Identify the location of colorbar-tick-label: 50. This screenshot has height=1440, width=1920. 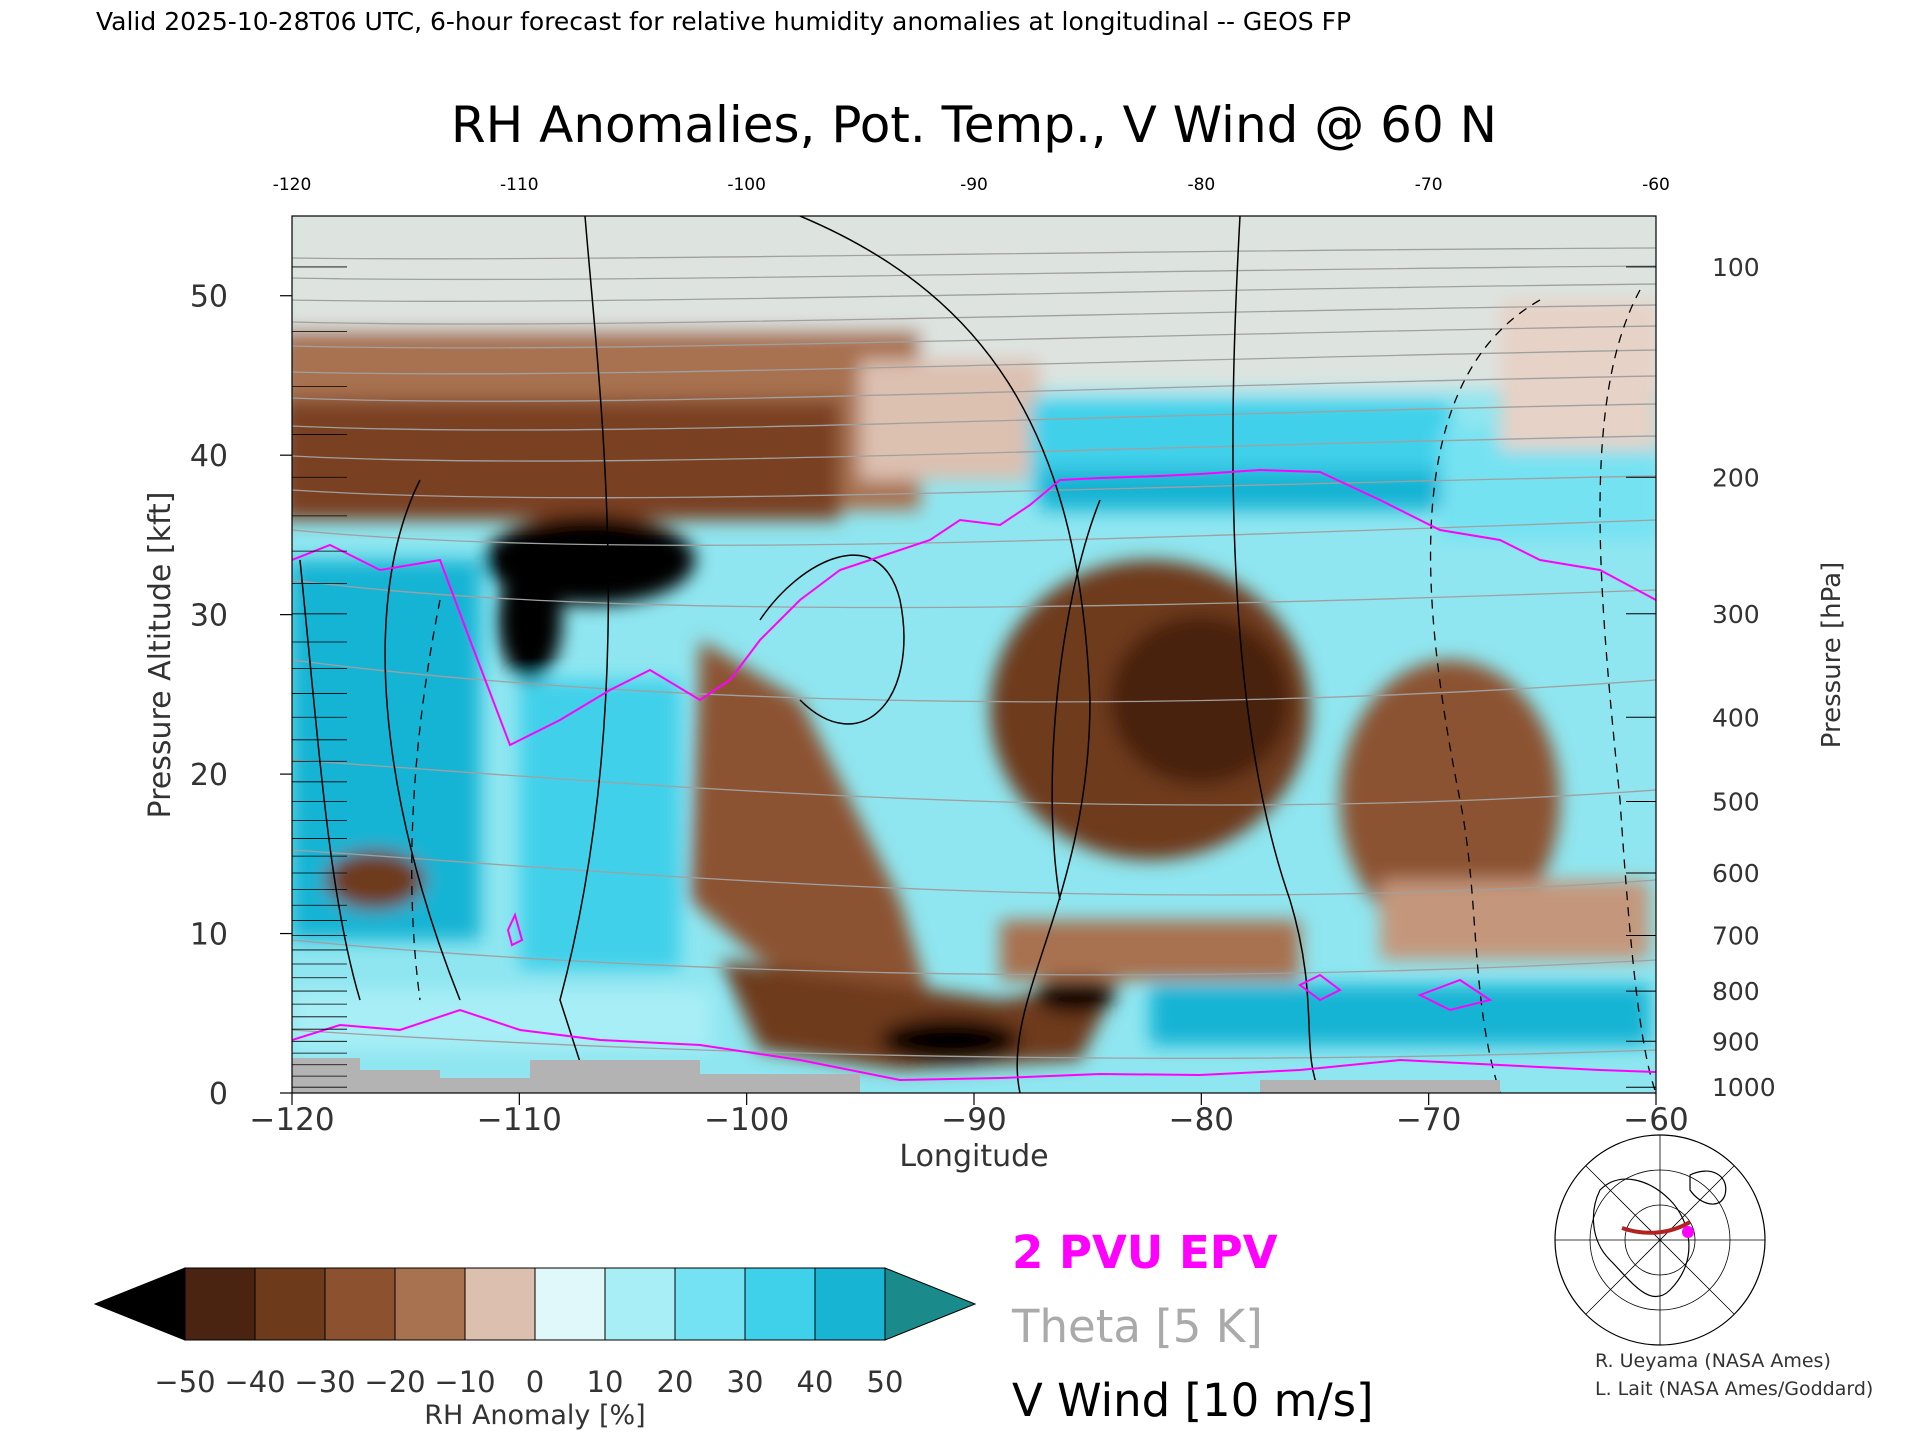
(885, 1382).